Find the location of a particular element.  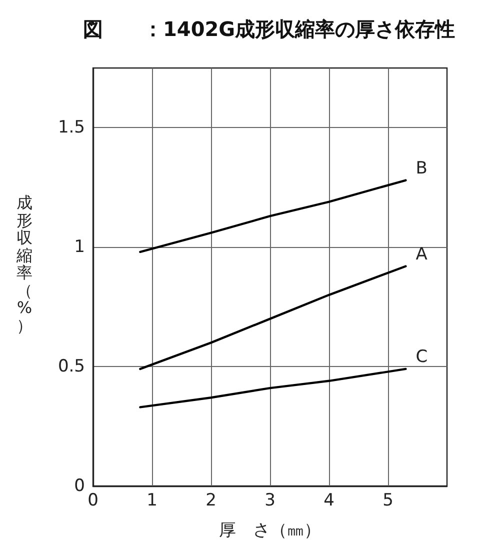

x-tick-label: 5 is located at coordinates (388, 500).